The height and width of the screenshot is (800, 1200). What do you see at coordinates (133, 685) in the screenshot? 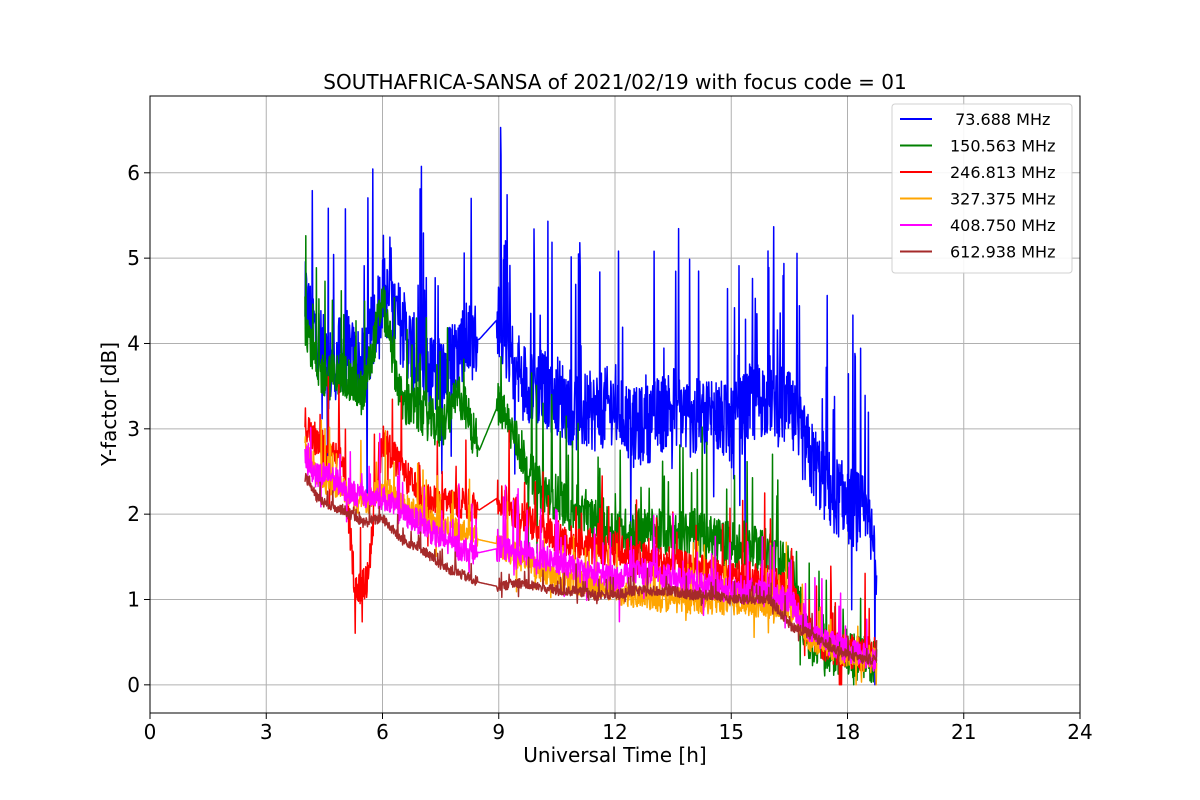
I see `y-tick-label: 0` at bounding box center [133, 685].